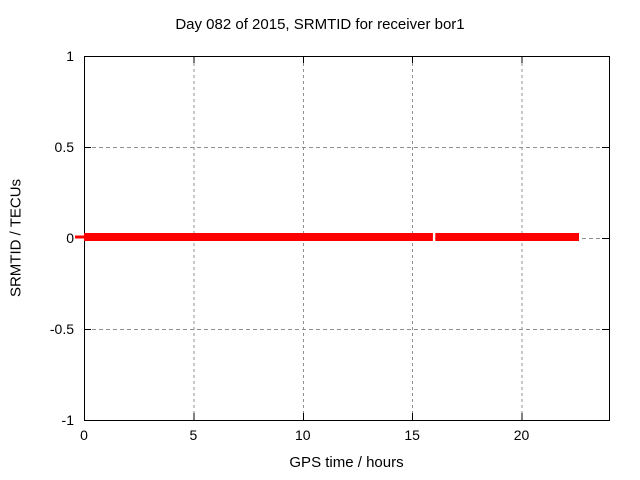 Image resolution: width=640 pixels, height=480 pixels. Describe the element at coordinates (521, 435) in the screenshot. I see `x-tick-label: 20` at that location.